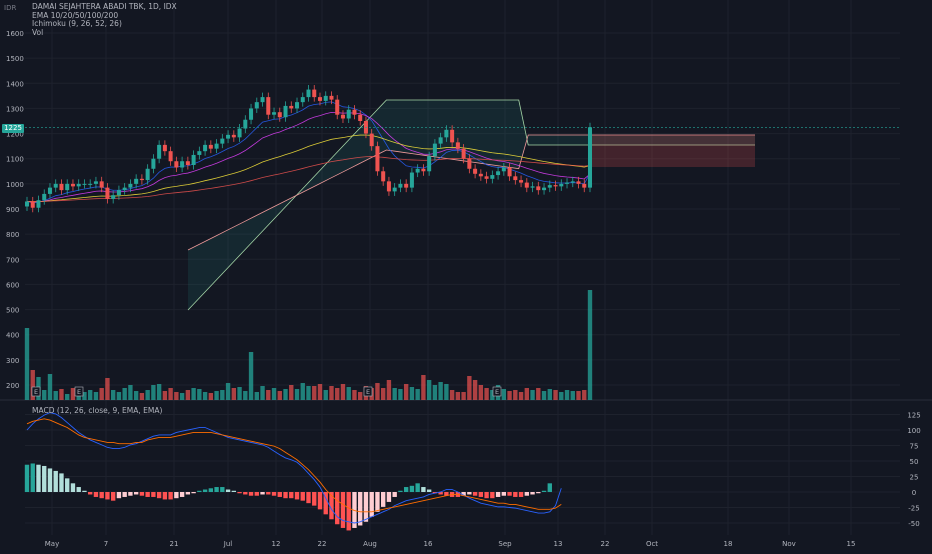 The image size is (932, 554). Describe the element at coordinates (308, 152) in the screenshot. I see `ema-10-line` at that location.